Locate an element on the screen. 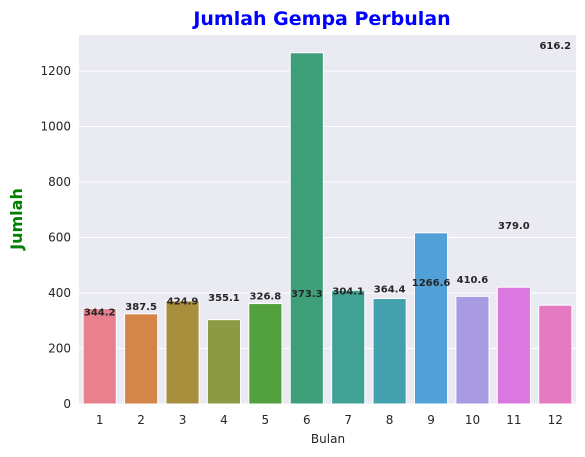 The width and height of the screenshot is (585, 457). x-axis-label: Bulan is located at coordinates (328, 439).